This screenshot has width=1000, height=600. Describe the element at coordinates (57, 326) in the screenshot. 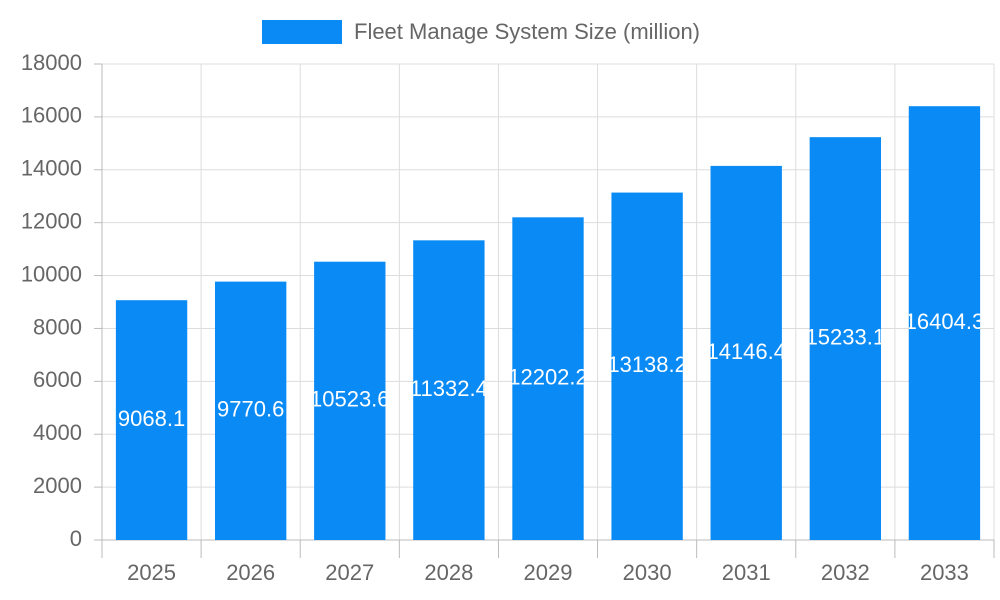

I see `y-tick-label: 8000` at that location.